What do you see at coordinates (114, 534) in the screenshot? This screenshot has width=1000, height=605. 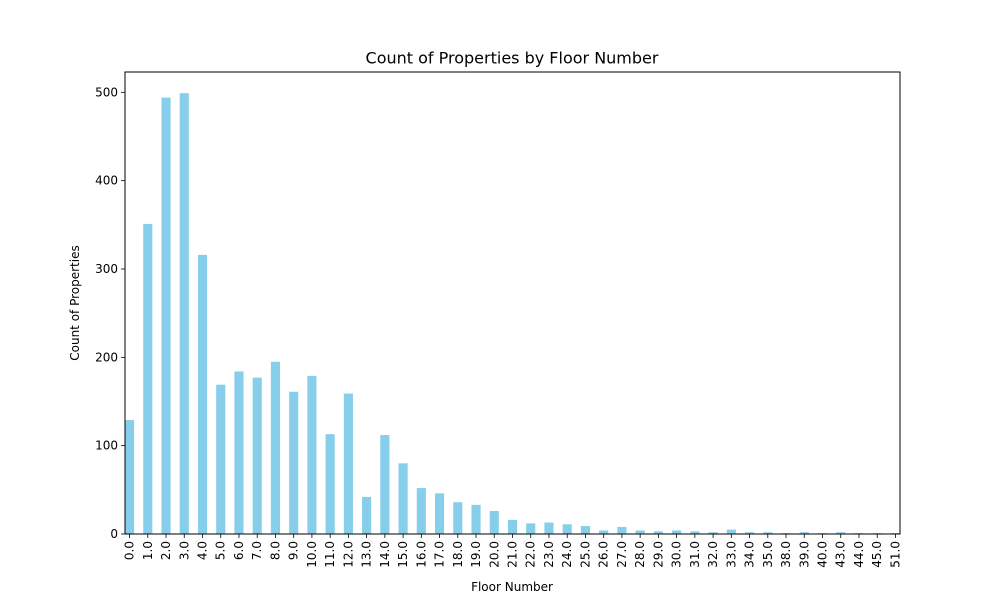 I see `y-tick-label: 0` at bounding box center [114, 534].